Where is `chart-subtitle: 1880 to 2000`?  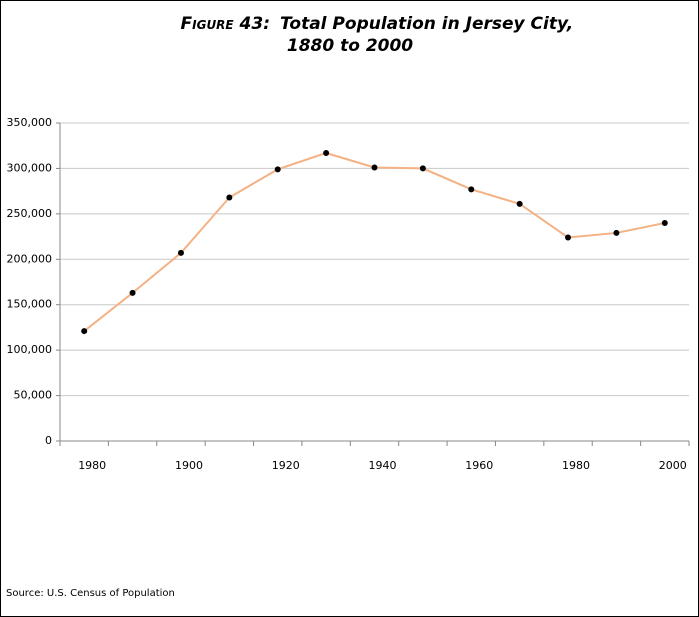
chart-subtitle: 1880 to 2000 is located at coordinates (350, 46).